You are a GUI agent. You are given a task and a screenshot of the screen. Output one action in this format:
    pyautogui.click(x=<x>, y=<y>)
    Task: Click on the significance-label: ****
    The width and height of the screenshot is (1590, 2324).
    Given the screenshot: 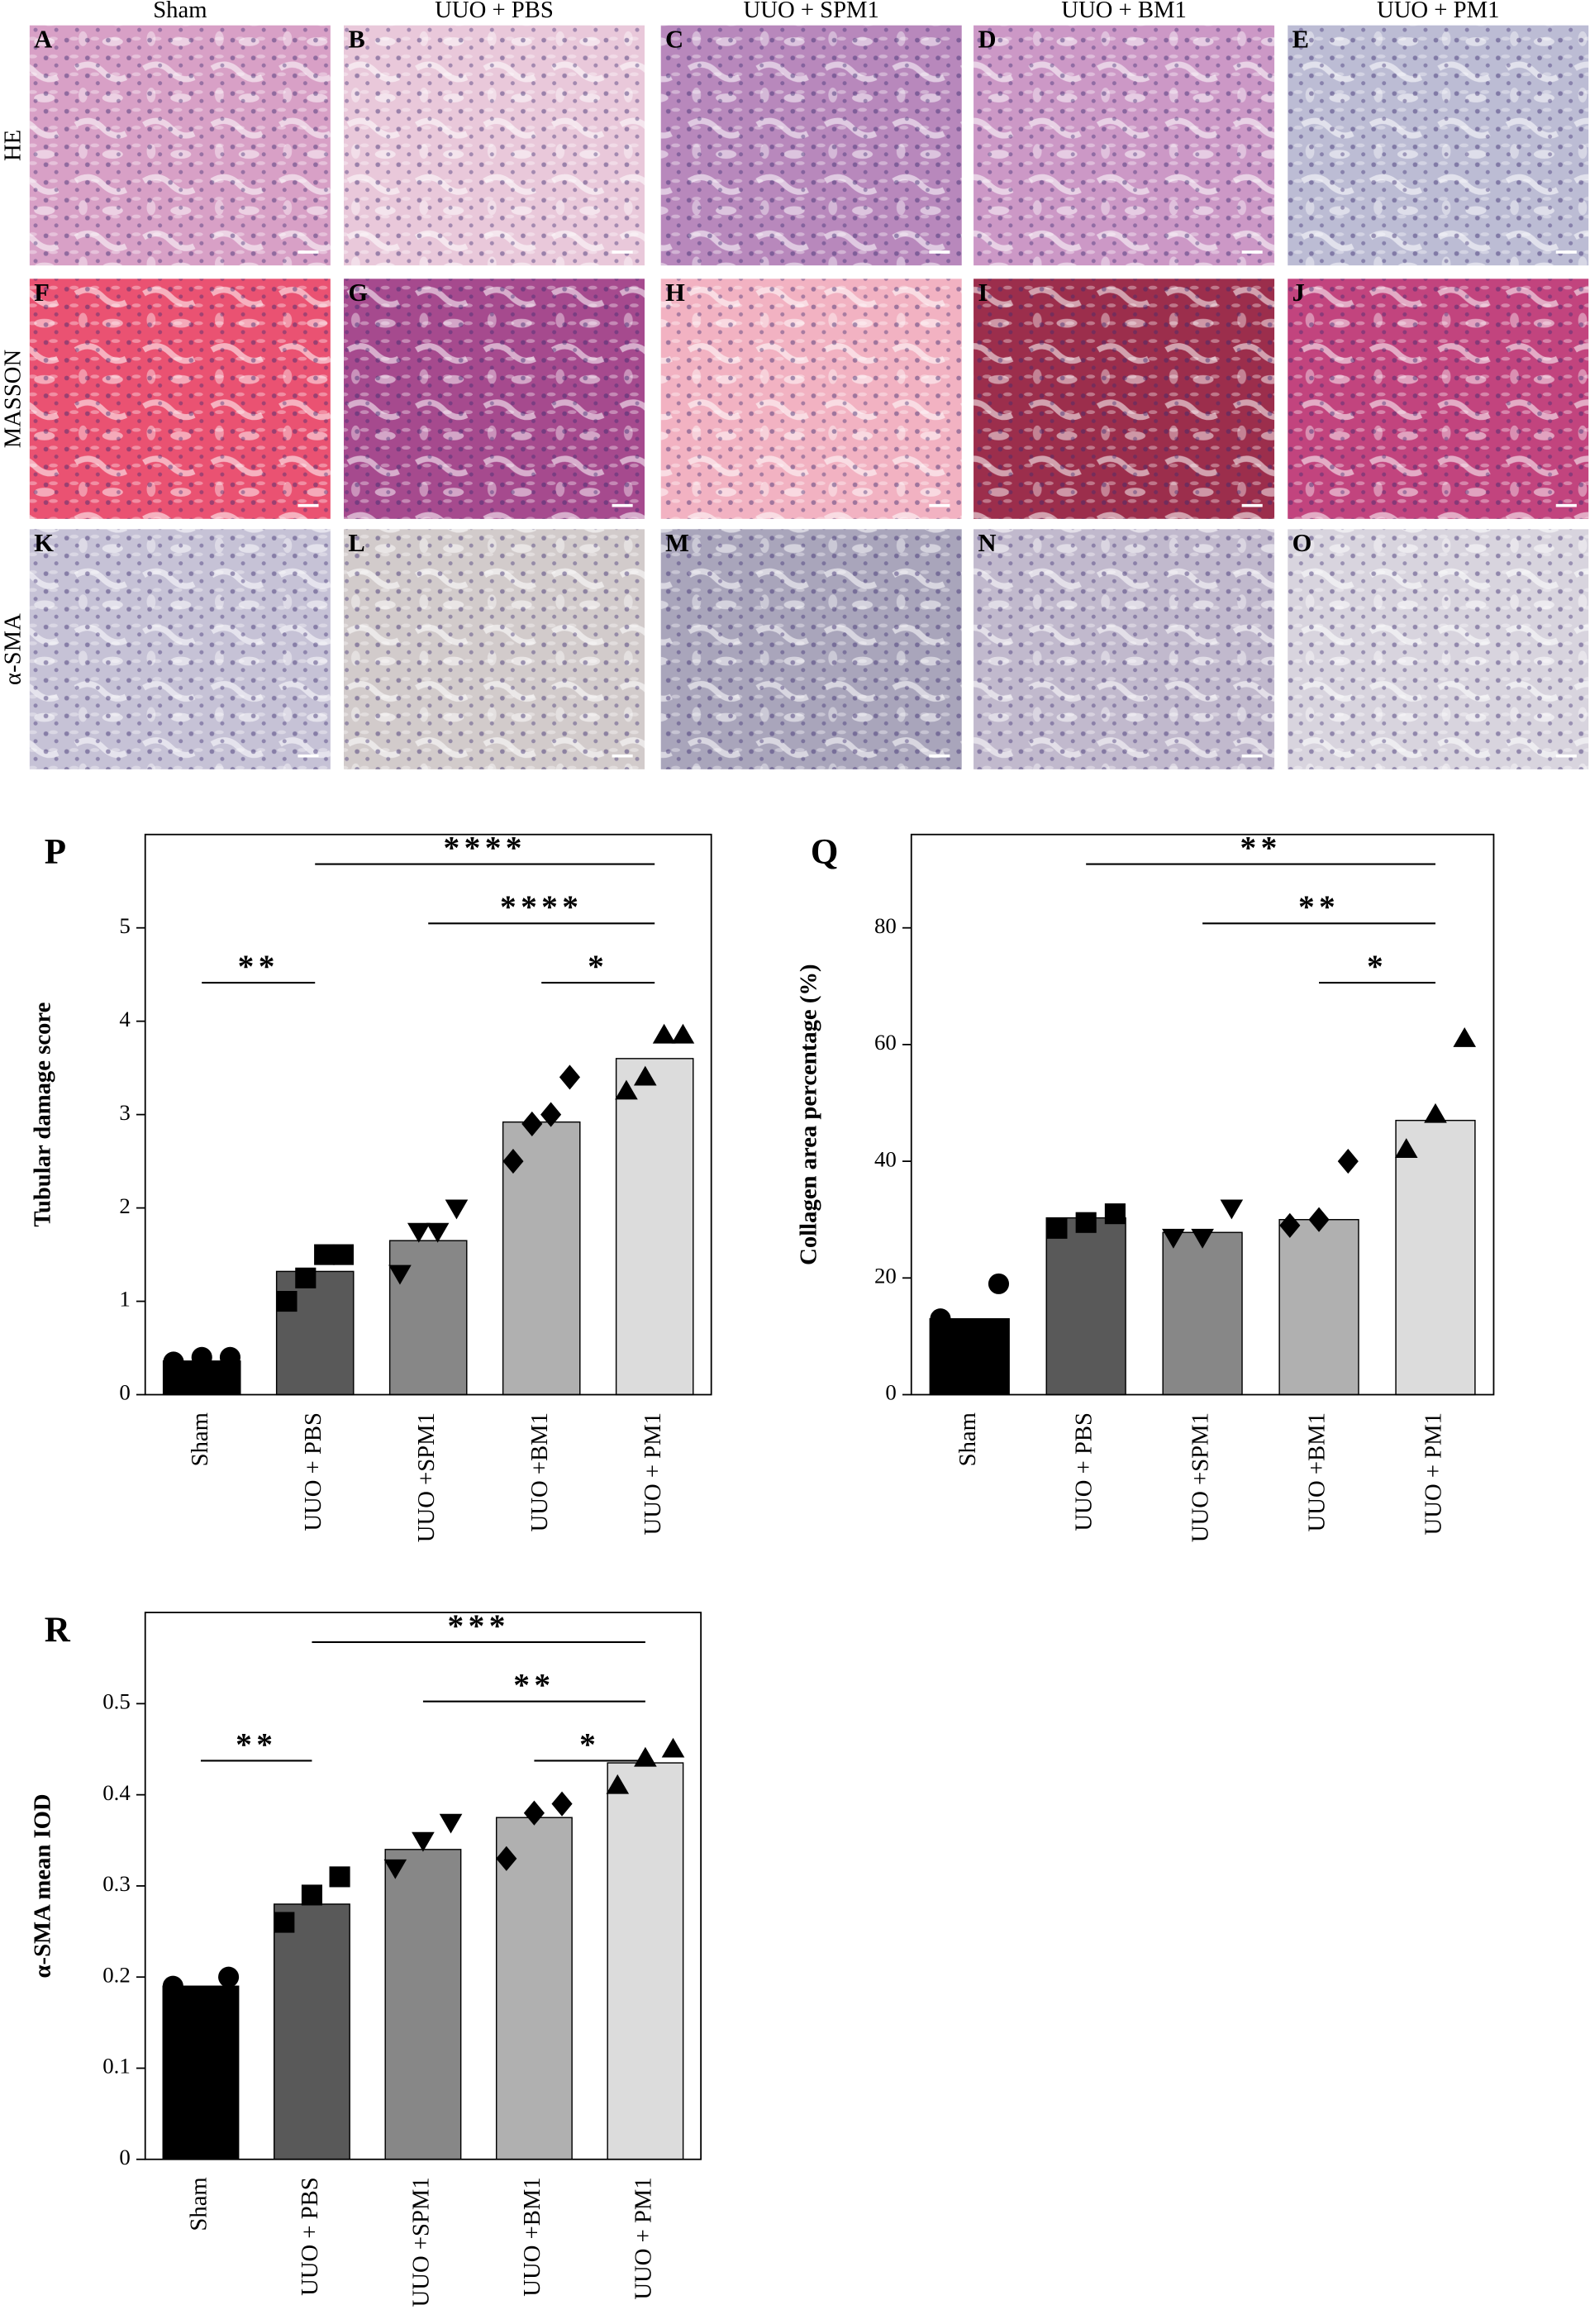 What is the action you would take?
    pyautogui.click(x=485, y=847)
    